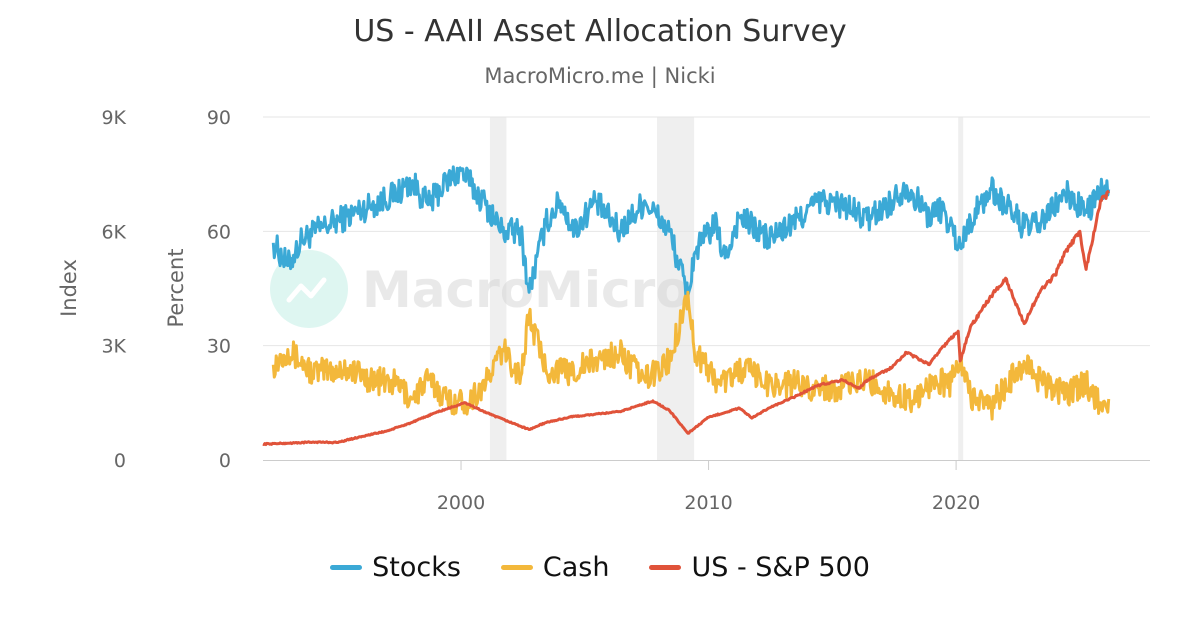  I want to click on watermark: MacroMicro, so click(480, 289).